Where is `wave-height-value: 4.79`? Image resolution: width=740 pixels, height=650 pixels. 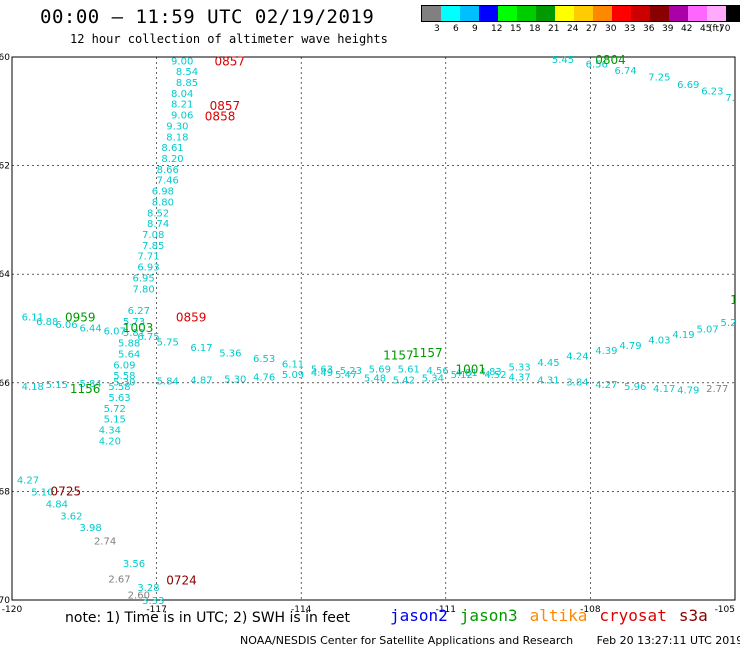
wave-height-value: 4.79 is located at coordinates (688, 390).